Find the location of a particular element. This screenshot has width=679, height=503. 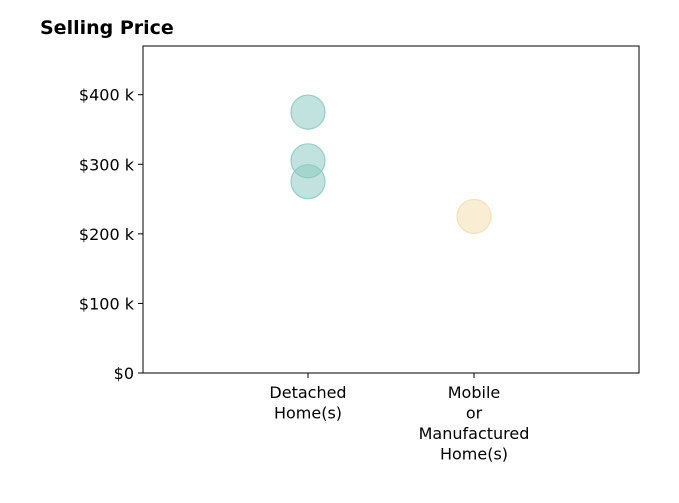

x-tick-label: or is located at coordinates (474, 413).